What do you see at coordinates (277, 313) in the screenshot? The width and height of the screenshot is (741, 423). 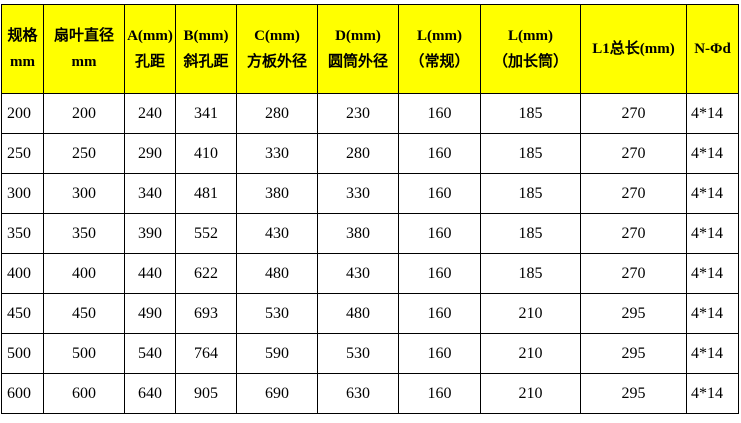 I see `table-cell: 530` at bounding box center [277, 313].